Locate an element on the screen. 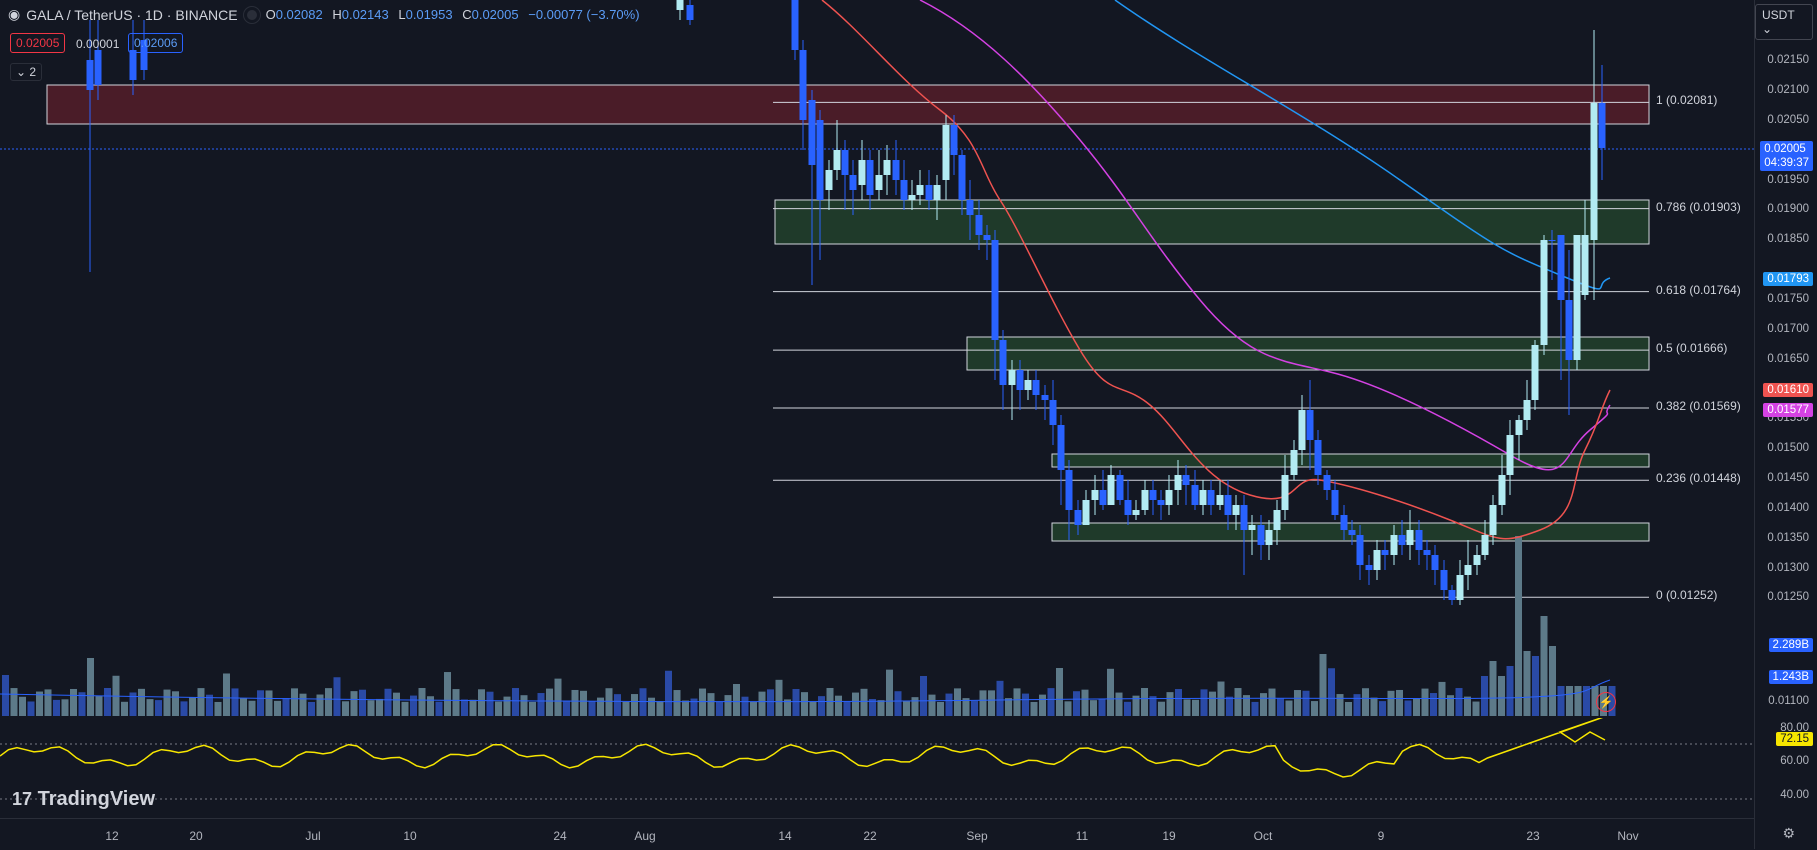 Image resolution: width=1817 pixels, height=850 pixels. flash-icon: ⚡ is located at coordinates (1606, 702).